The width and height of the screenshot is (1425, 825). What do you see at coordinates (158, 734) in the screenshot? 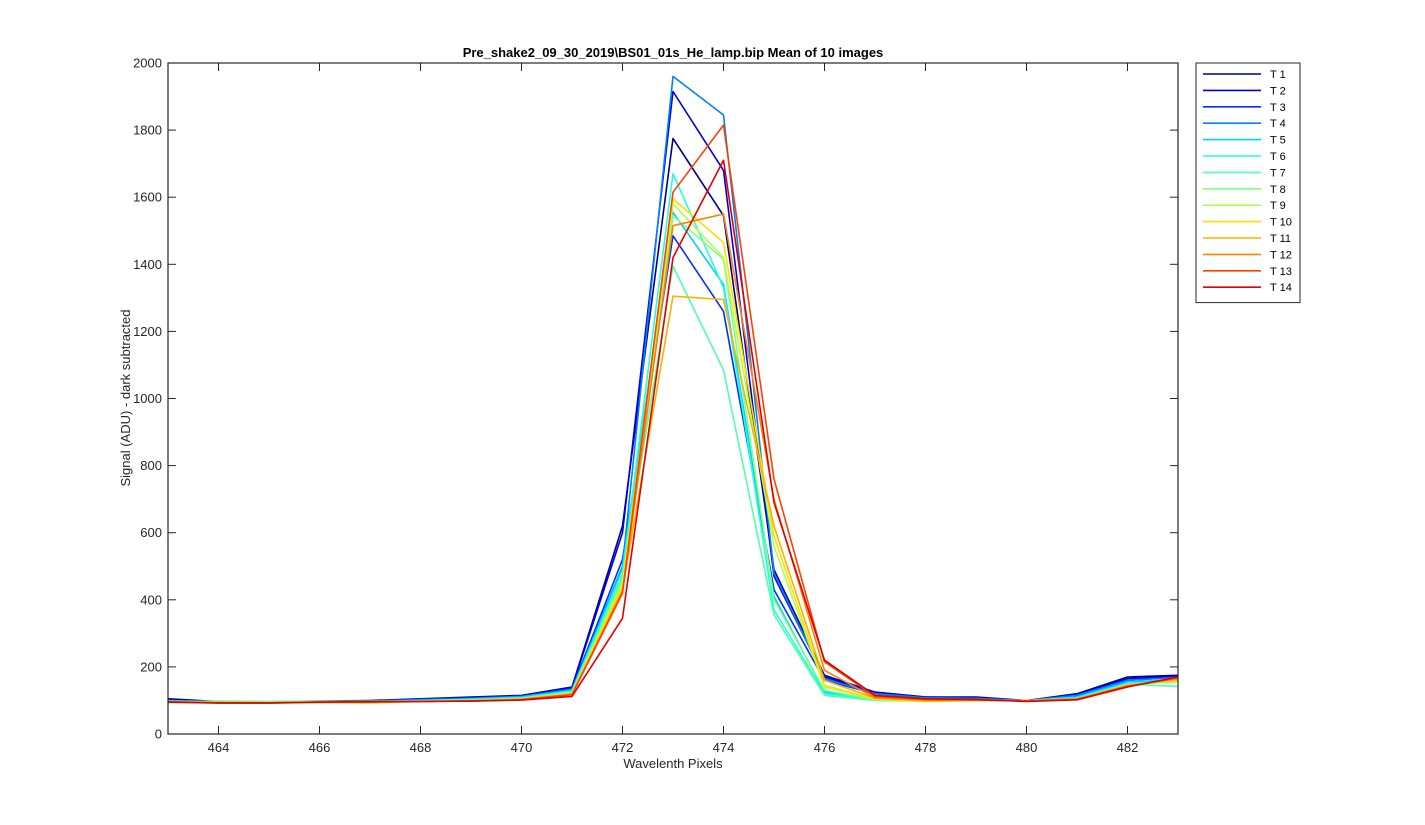
I see `y-tick-label: 0` at bounding box center [158, 734].